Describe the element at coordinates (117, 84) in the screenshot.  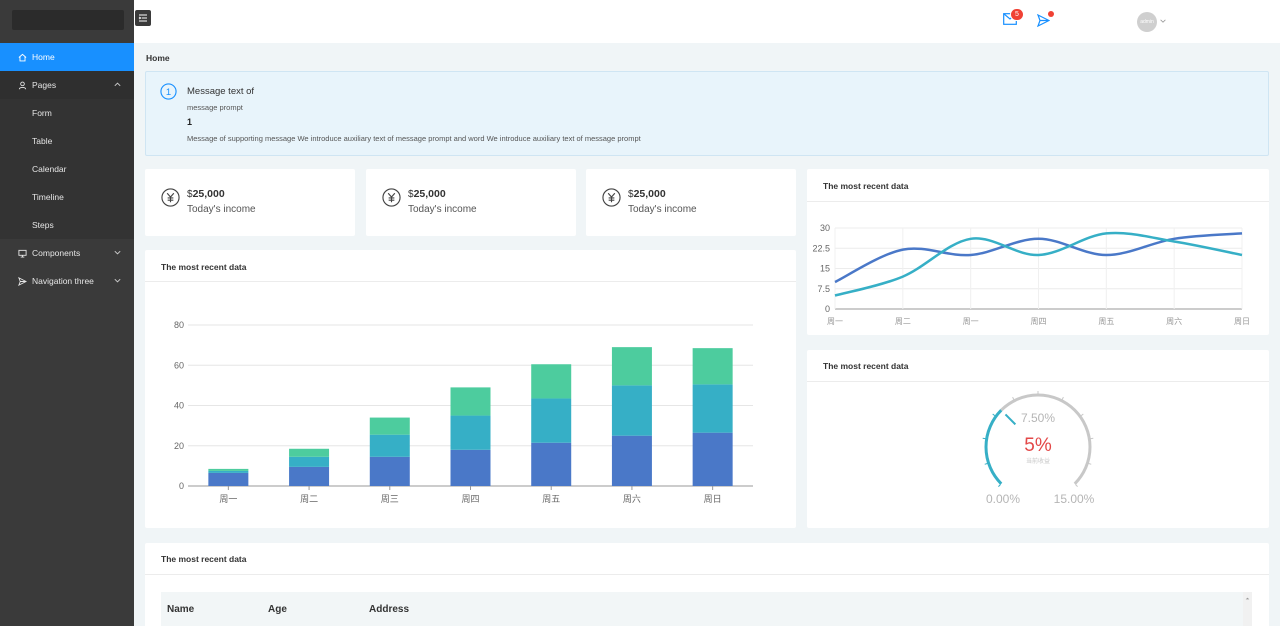
I see `chevron-up-icon` at that location.